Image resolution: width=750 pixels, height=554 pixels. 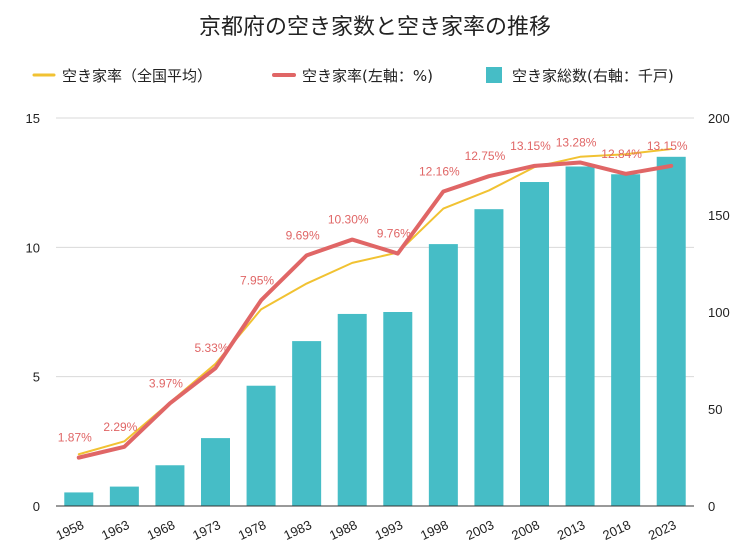 What do you see at coordinates (576, 142) in the screenshot?
I see `data-label: 13.28%` at bounding box center [576, 142].